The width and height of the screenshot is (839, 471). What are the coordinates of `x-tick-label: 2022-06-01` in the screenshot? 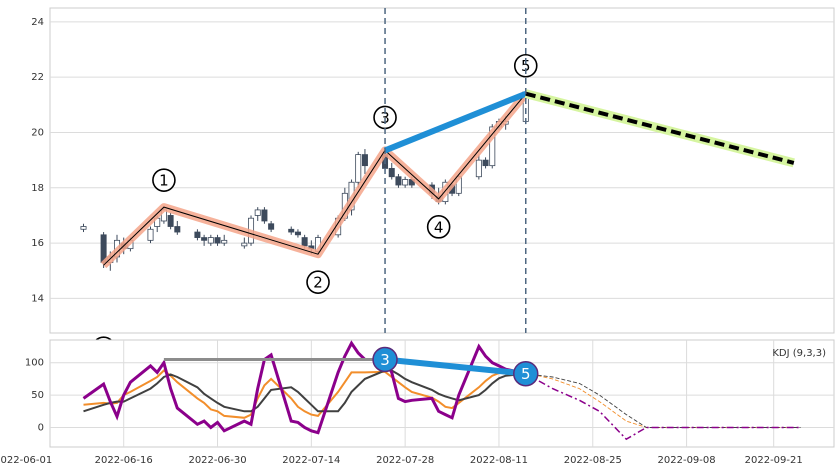 It's located at (26, 460).